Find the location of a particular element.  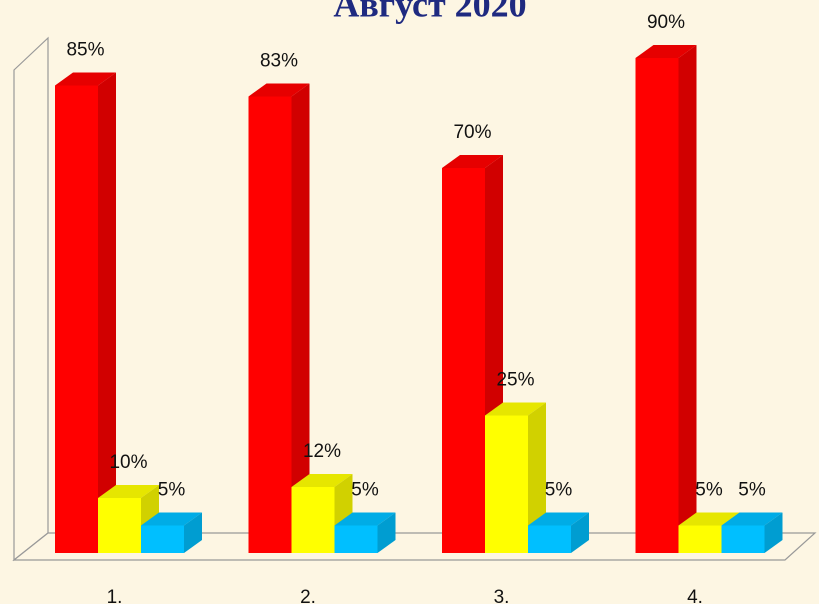

chart-title: Август 2020 is located at coordinates (429, 12).